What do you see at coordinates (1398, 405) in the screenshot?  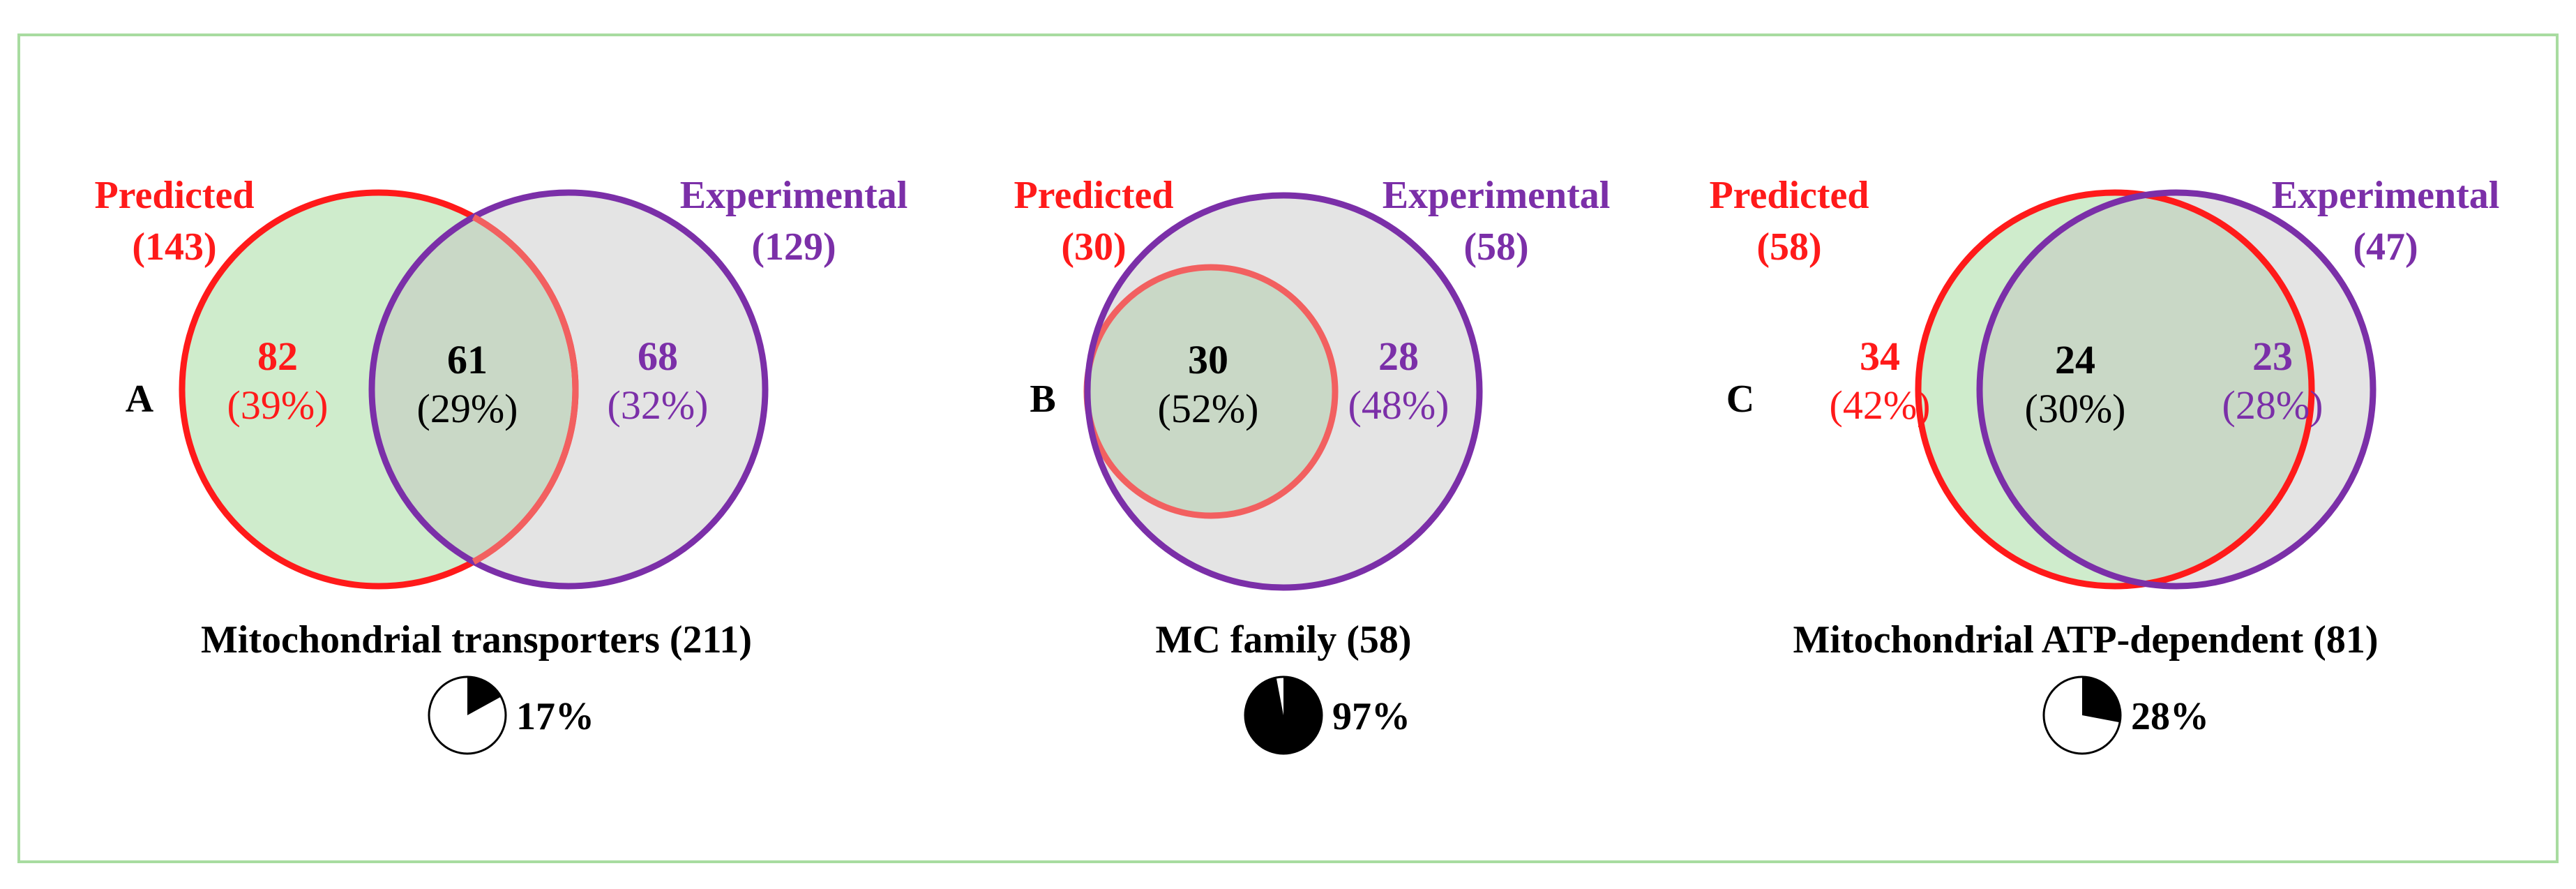 I see `panel-b-right-only-pct: (48%)` at bounding box center [1398, 405].